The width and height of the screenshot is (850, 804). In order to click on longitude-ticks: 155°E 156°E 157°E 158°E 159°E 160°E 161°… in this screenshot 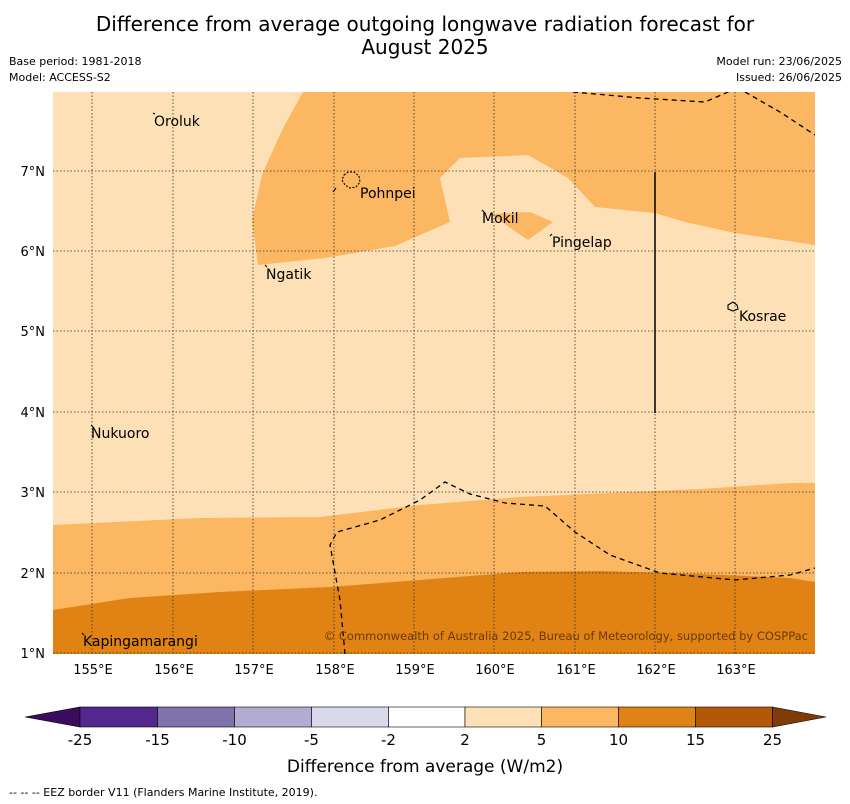, I will do `click(414, 670)`.